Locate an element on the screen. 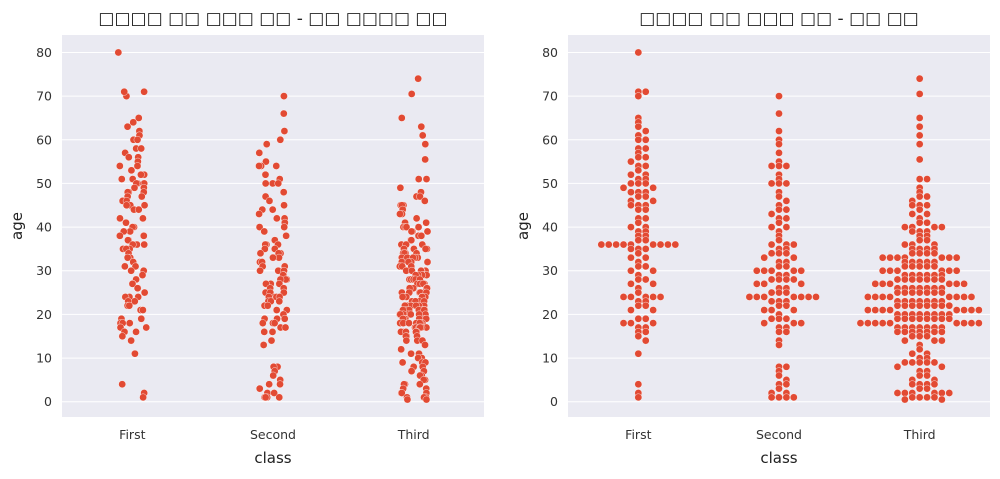  x-axis-label: class is located at coordinates (778, 458).